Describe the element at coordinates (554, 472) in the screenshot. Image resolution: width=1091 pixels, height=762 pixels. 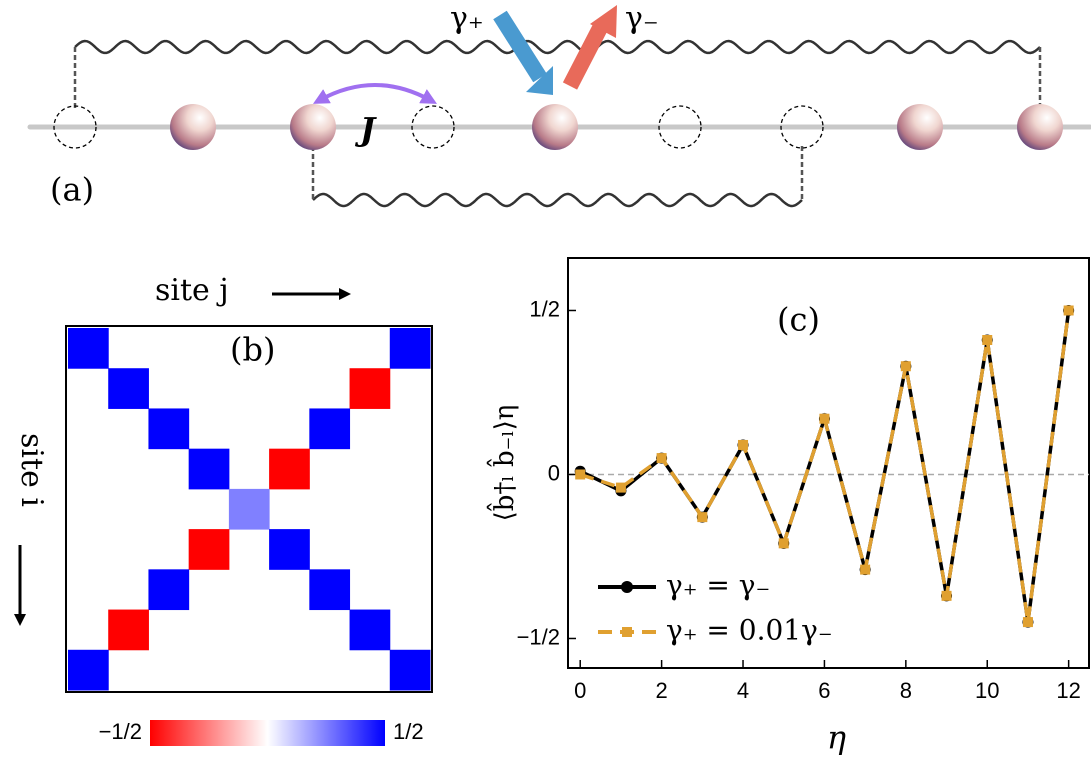
I see `y-tick-label: 0` at that location.